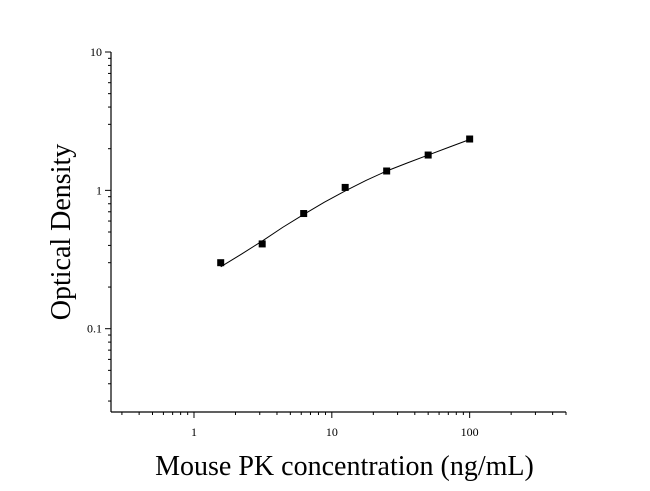 This screenshot has width=650, height=491. What do you see at coordinates (470, 432) in the screenshot?
I see `x-tick-label: 100` at bounding box center [470, 432].